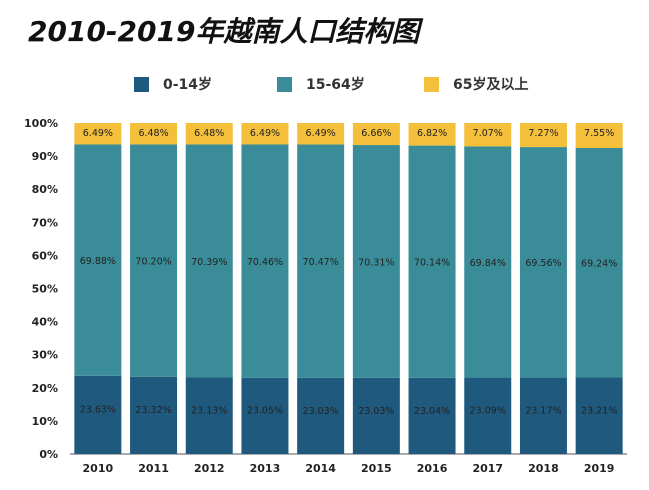  Describe the element at coordinates (376, 411) in the screenshot. I see `data-label-2015-0: 23.03%` at that location.